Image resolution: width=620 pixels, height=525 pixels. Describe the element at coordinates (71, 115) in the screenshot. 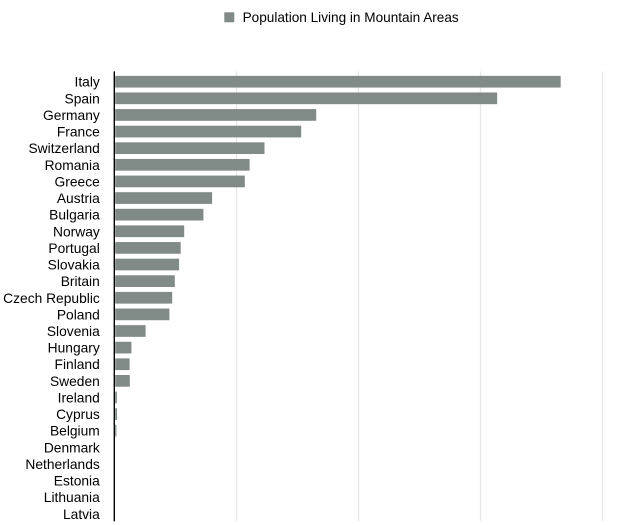

I see `svg-text: Germany` at that location.